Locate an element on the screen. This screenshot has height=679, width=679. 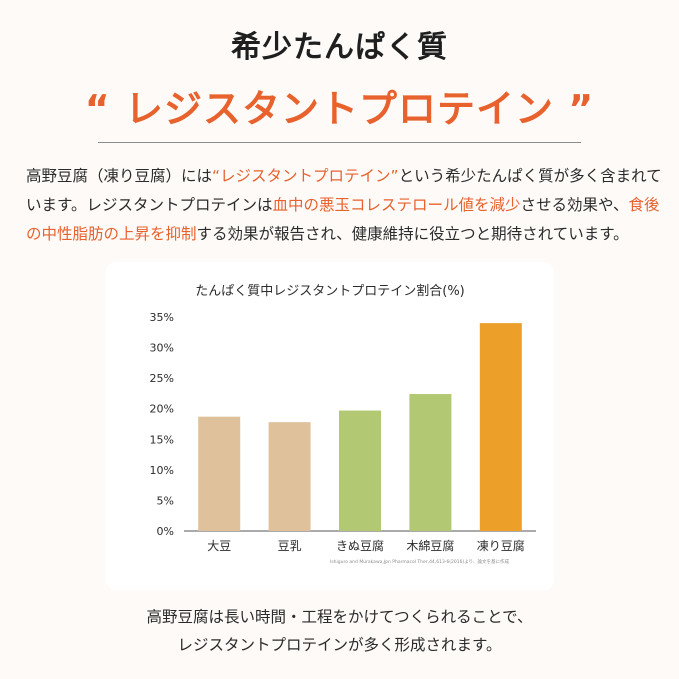
x-tick-label: 豆乳 is located at coordinates (290, 546).